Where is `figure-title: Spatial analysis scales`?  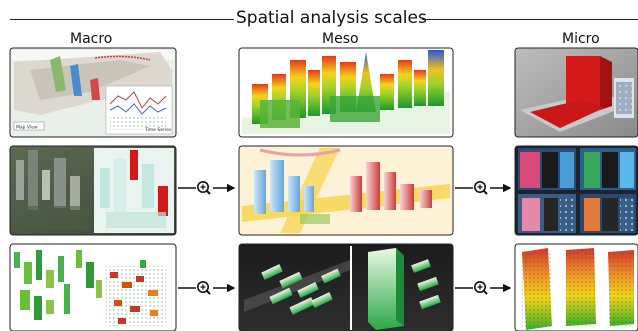
figure-title: Spatial analysis scales is located at coordinates (331, 18).